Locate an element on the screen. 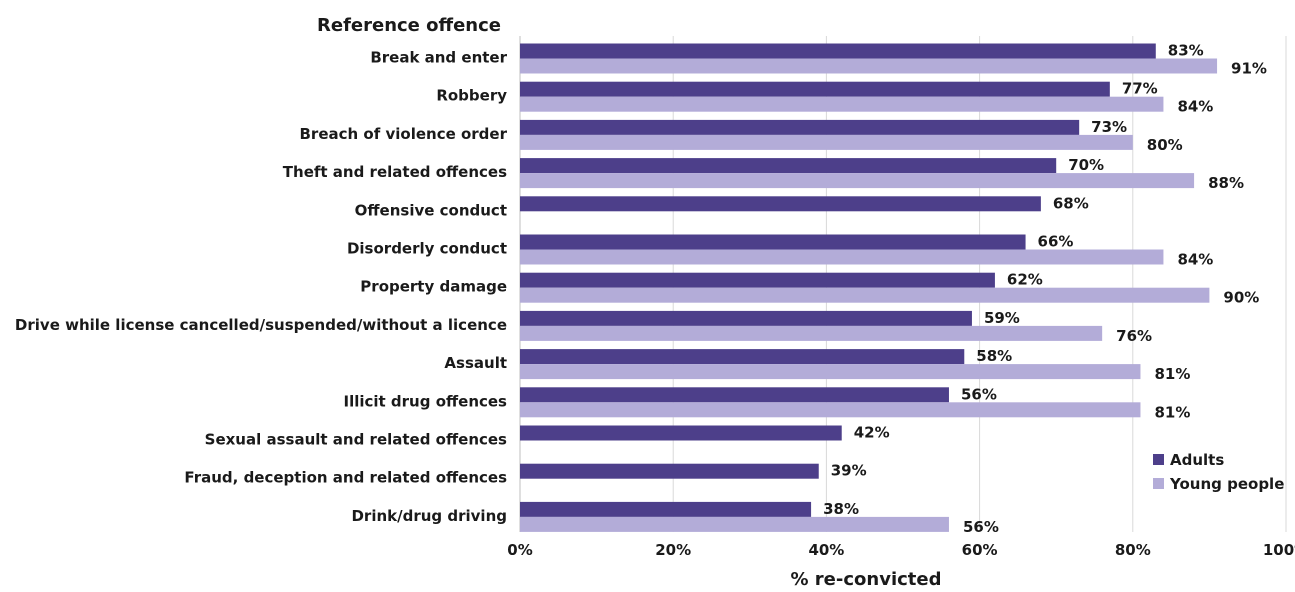 This screenshot has height=592, width=1295. value-label-adults: 70% is located at coordinates (1086, 165).